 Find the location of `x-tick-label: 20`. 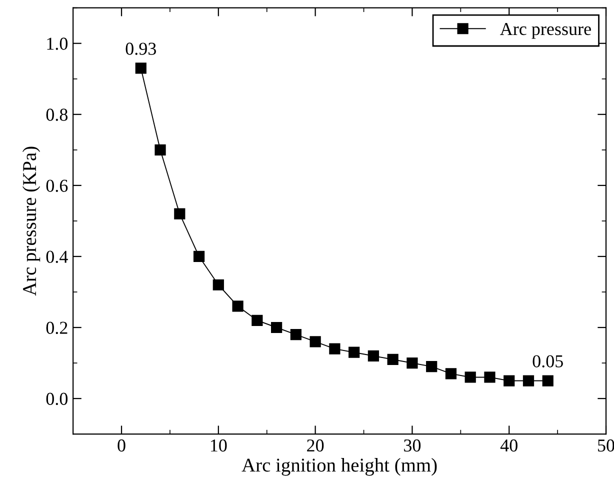

x-tick-label: 20 is located at coordinates (315, 445).